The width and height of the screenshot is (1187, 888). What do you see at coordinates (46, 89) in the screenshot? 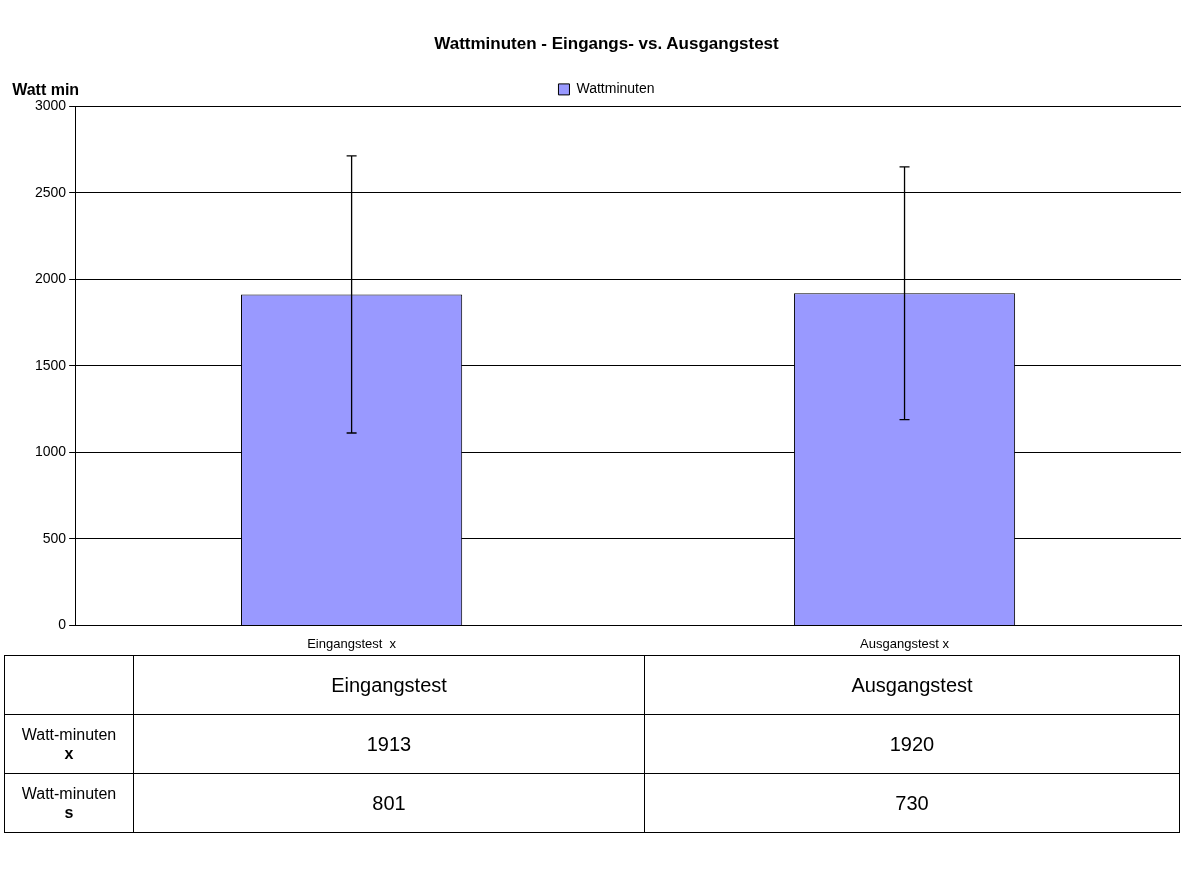
I see `y-axis-title: Watt min` at bounding box center [46, 89].